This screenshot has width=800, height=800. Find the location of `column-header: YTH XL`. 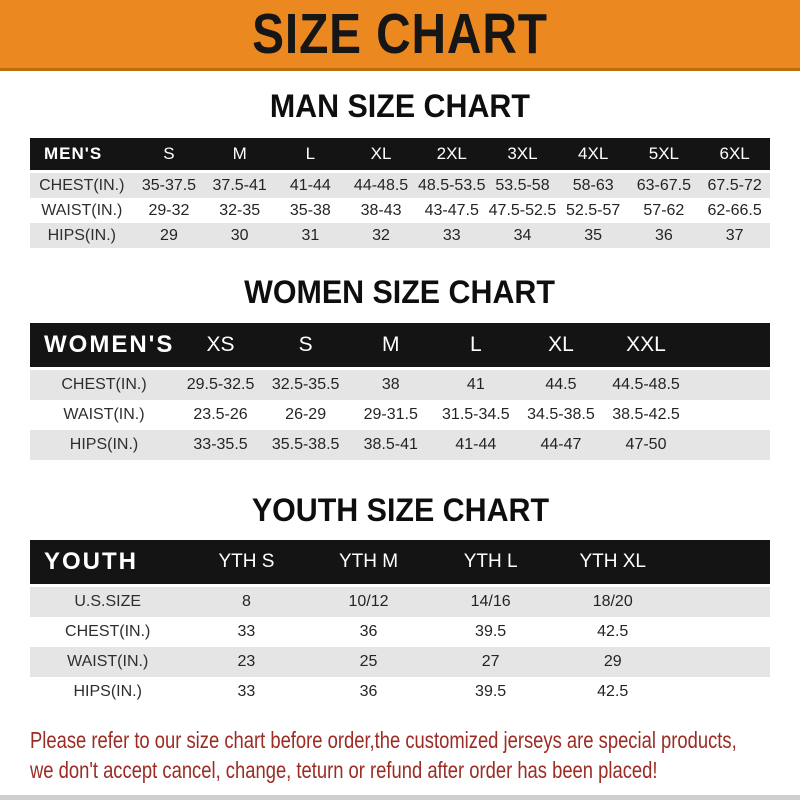

column-header: YTH XL is located at coordinates (612, 563).